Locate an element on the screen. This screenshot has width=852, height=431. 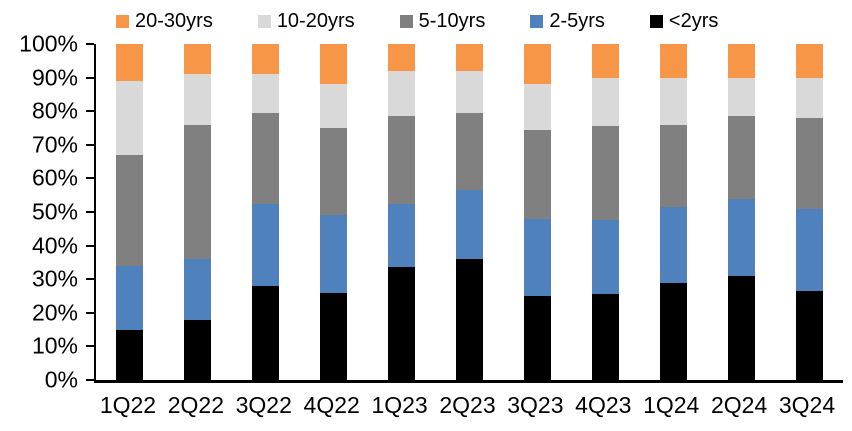
bar-2Q23 is located at coordinates (470, 212).